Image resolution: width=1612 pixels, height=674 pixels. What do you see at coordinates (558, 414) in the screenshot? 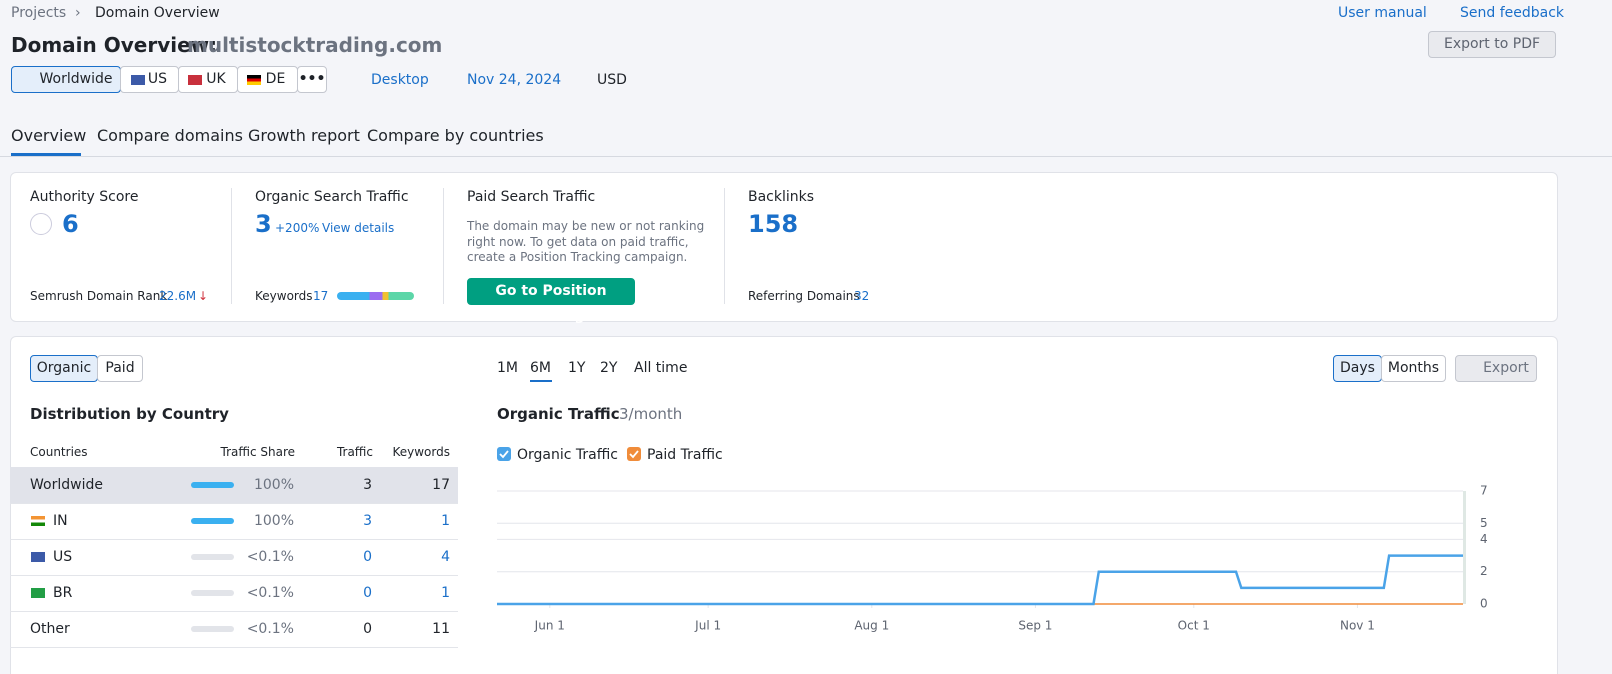
I see `chart-title: Organic Traffic` at bounding box center [558, 414].